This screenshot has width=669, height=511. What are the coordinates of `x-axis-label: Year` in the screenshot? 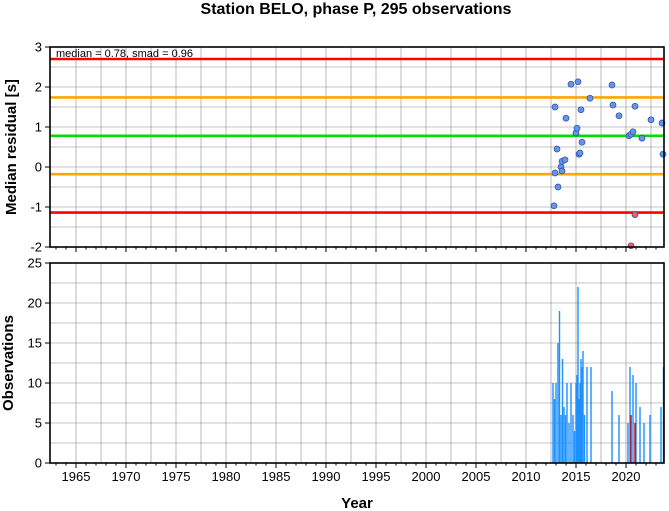 It's located at (357, 503).